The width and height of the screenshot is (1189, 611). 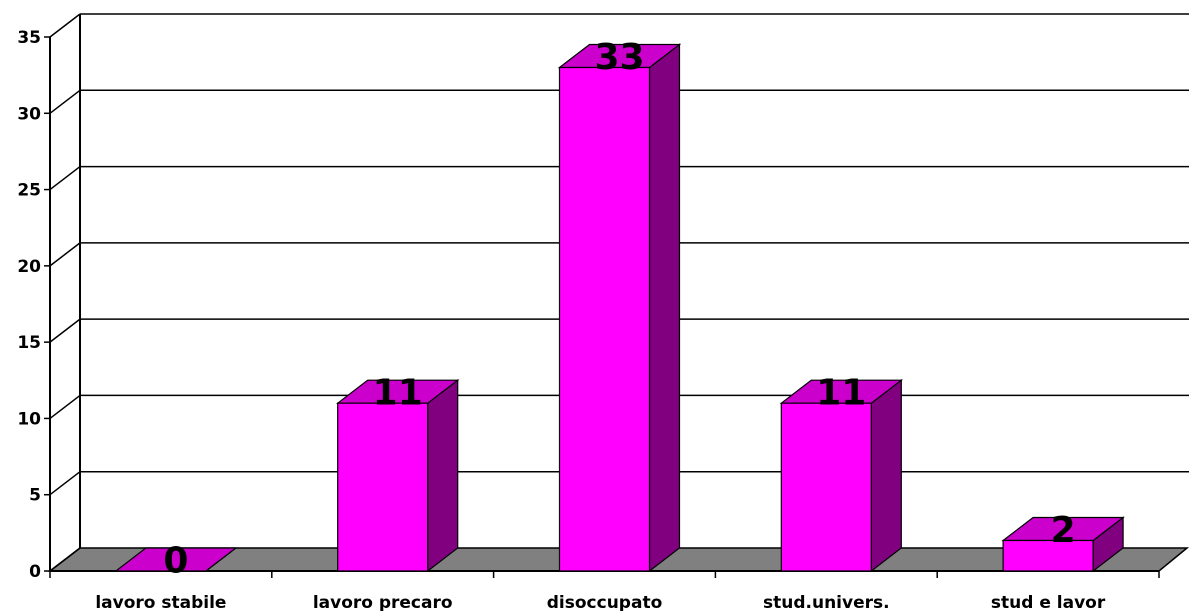 What do you see at coordinates (605, 602) in the screenshot?
I see `x-category-label: disoccupato` at bounding box center [605, 602].